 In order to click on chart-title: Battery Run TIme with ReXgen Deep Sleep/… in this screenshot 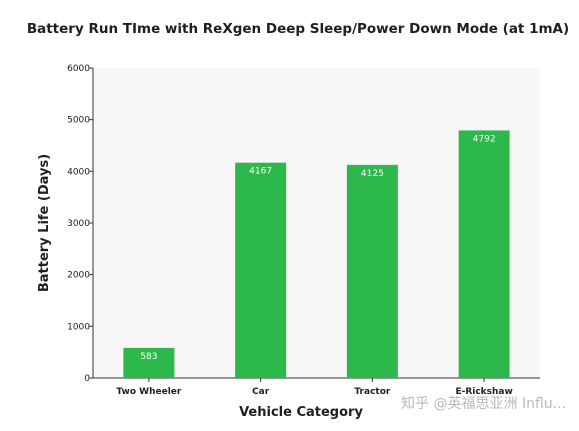, I will do `click(298, 29)`.